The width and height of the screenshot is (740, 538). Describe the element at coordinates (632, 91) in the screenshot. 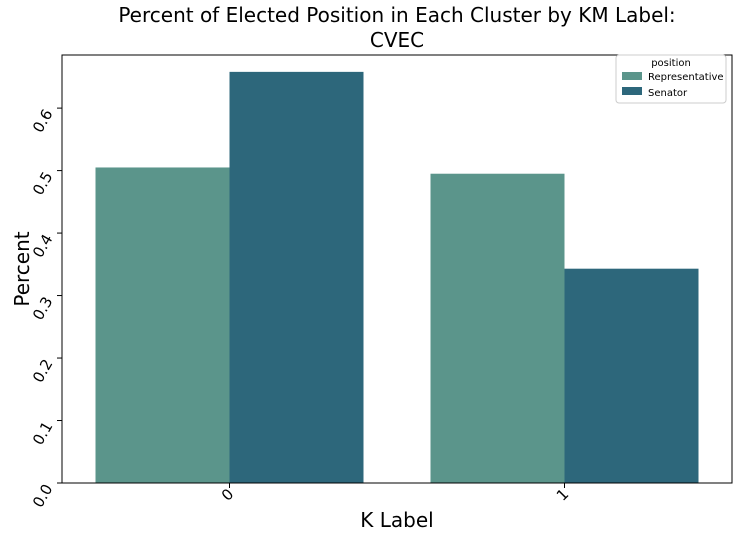

I see `legend-swatch-senator` at that location.